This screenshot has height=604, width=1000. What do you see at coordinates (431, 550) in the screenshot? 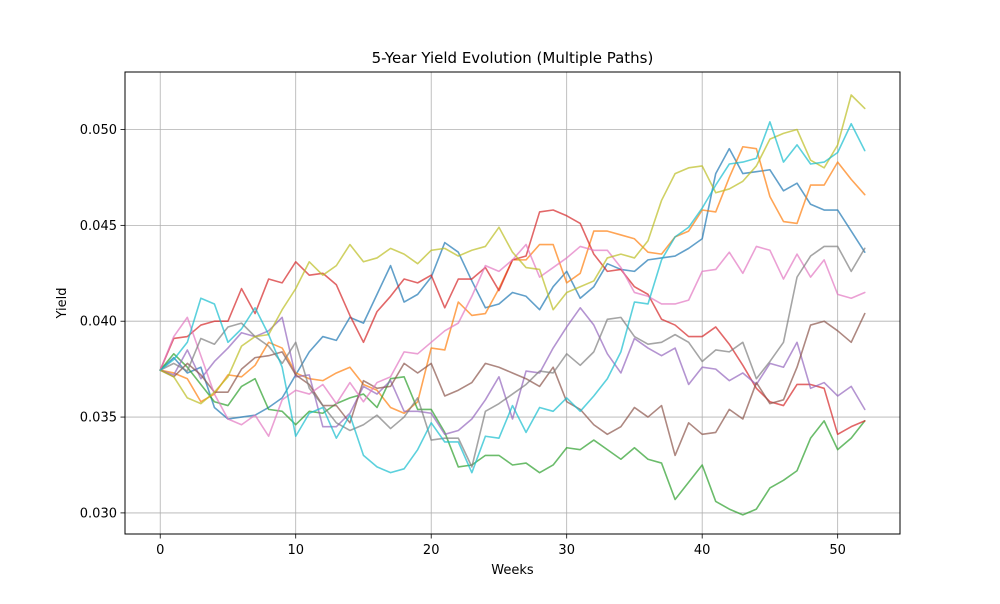
I see `x-tick-label: 20` at bounding box center [431, 550].